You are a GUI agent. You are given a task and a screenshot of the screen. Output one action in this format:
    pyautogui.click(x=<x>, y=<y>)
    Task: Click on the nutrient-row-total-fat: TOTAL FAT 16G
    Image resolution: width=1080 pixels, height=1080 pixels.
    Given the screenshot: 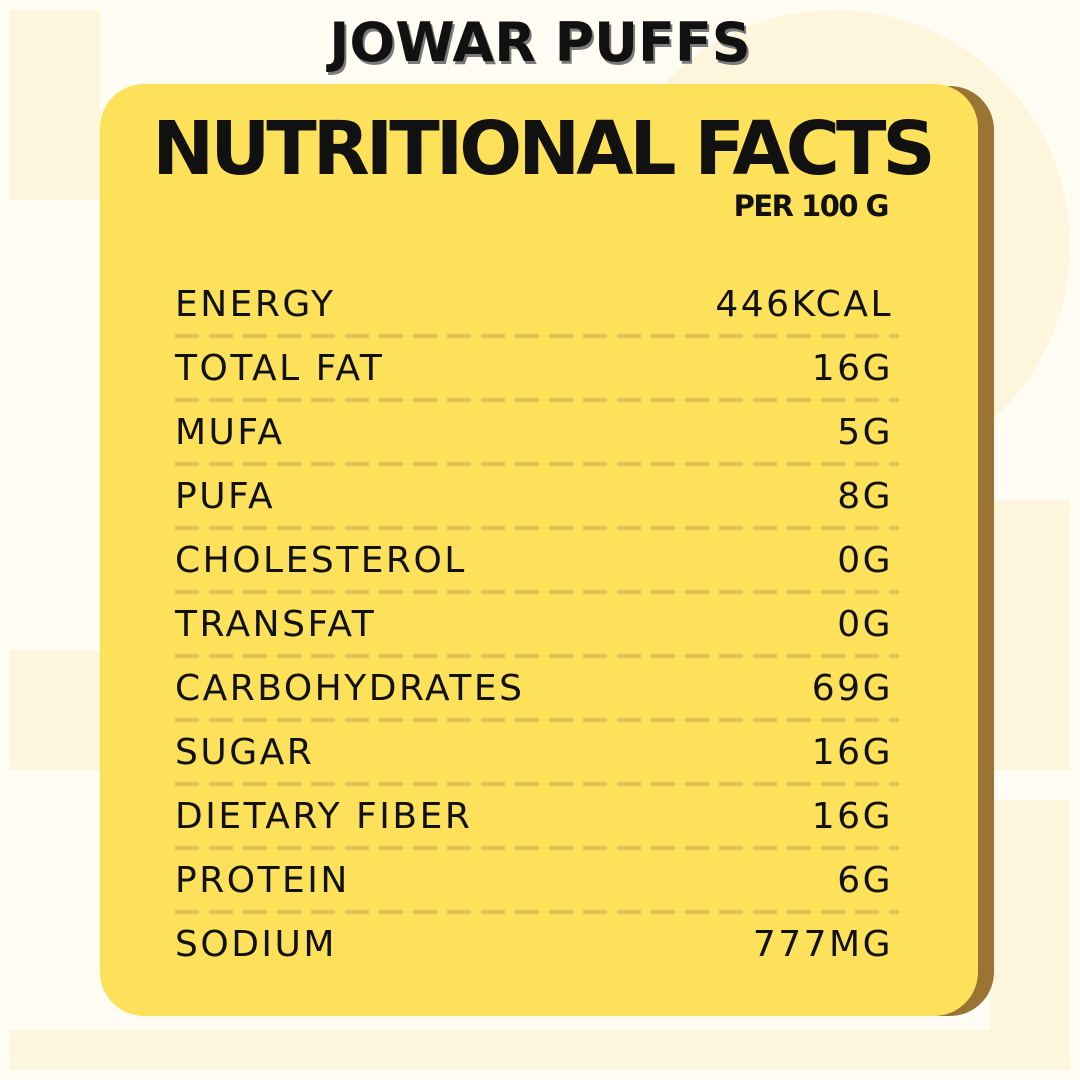 What is the action you would take?
    pyautogui.click(x=537, y=369)
    